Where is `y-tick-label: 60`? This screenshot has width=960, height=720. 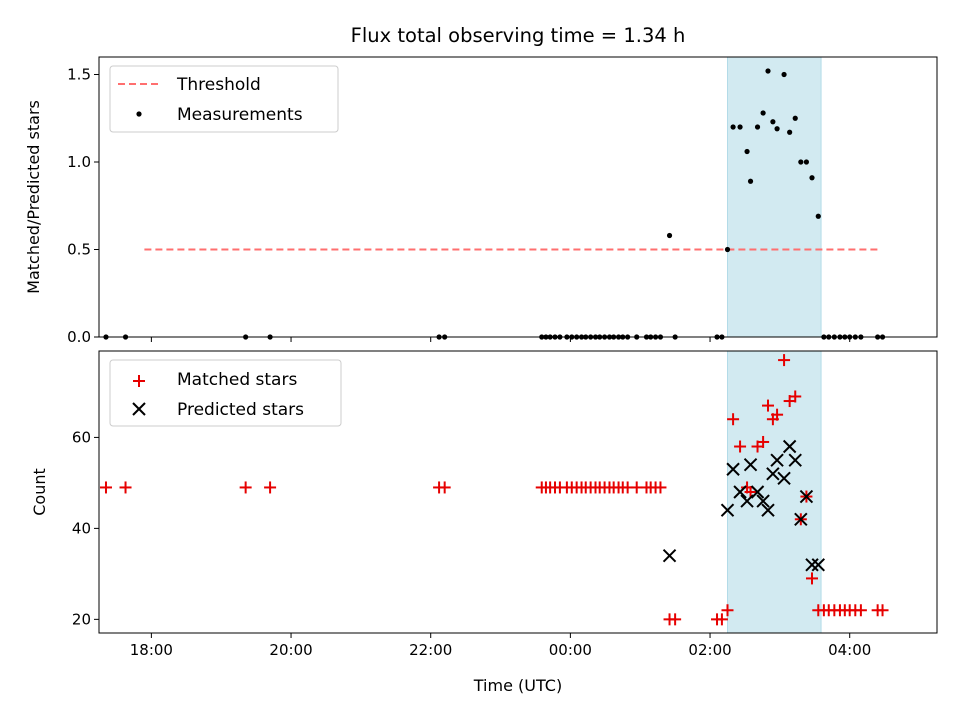
y-tick-label: 60 is located at coordinates (81, 437).